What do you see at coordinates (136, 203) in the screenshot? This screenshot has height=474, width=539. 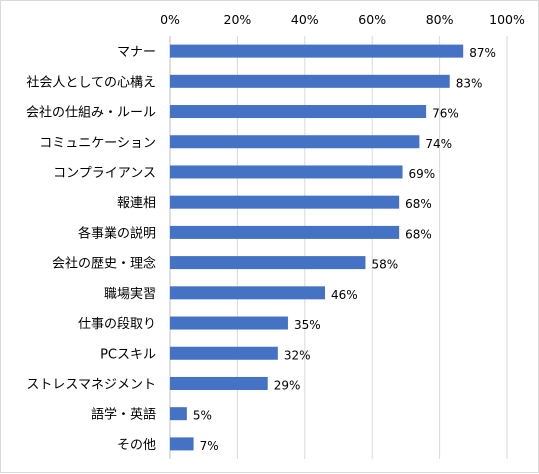 I see `category-label: 報連相` at bounding box center [136, 203].